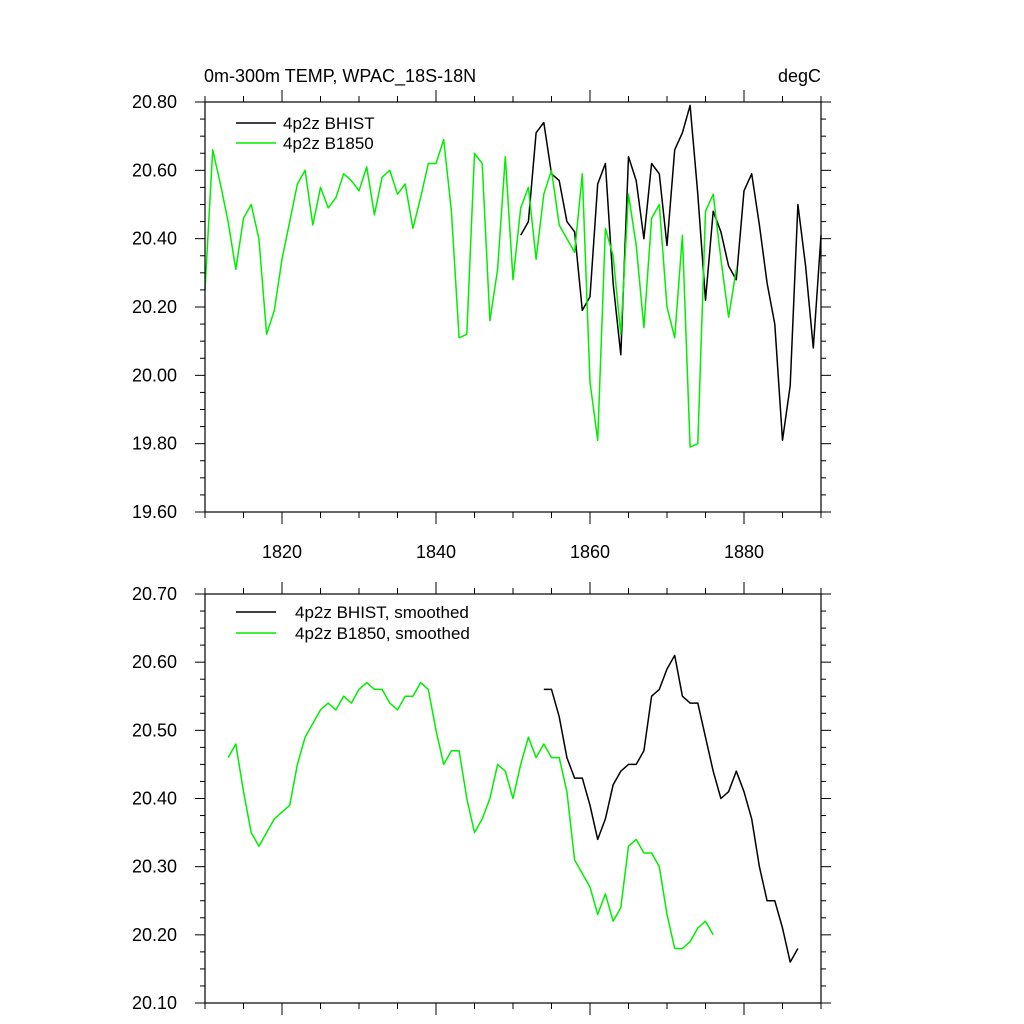  What do you see at coordinates (154, 375) in the screenshot?
I see `top-y-tick-label: 20.00` at bounding box center [154, 375].